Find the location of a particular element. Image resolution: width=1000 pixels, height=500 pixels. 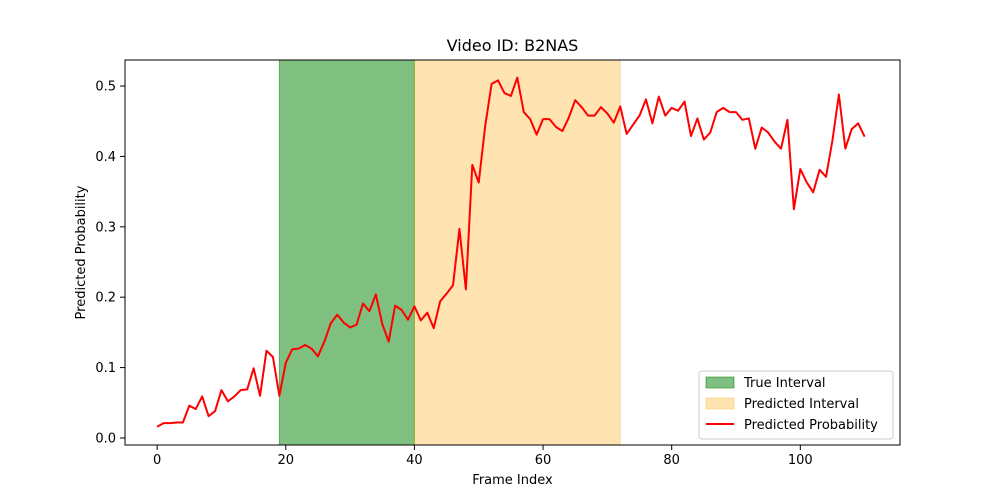

y-tick-label: 0.0 is located at coordinates (105, 438).